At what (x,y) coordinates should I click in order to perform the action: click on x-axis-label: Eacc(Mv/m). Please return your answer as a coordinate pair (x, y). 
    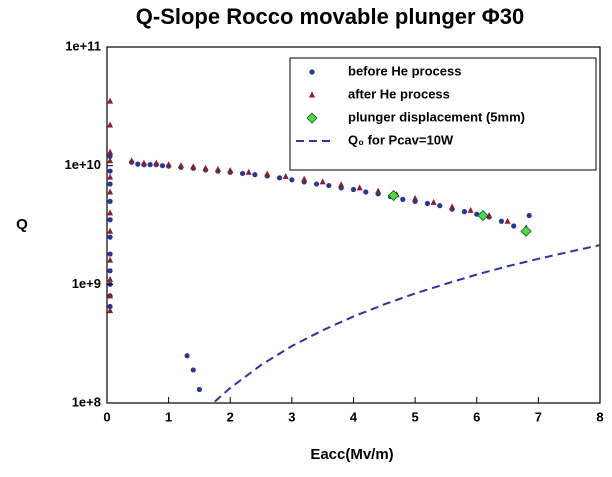
    Looking at the image, I should click on (351, 454).